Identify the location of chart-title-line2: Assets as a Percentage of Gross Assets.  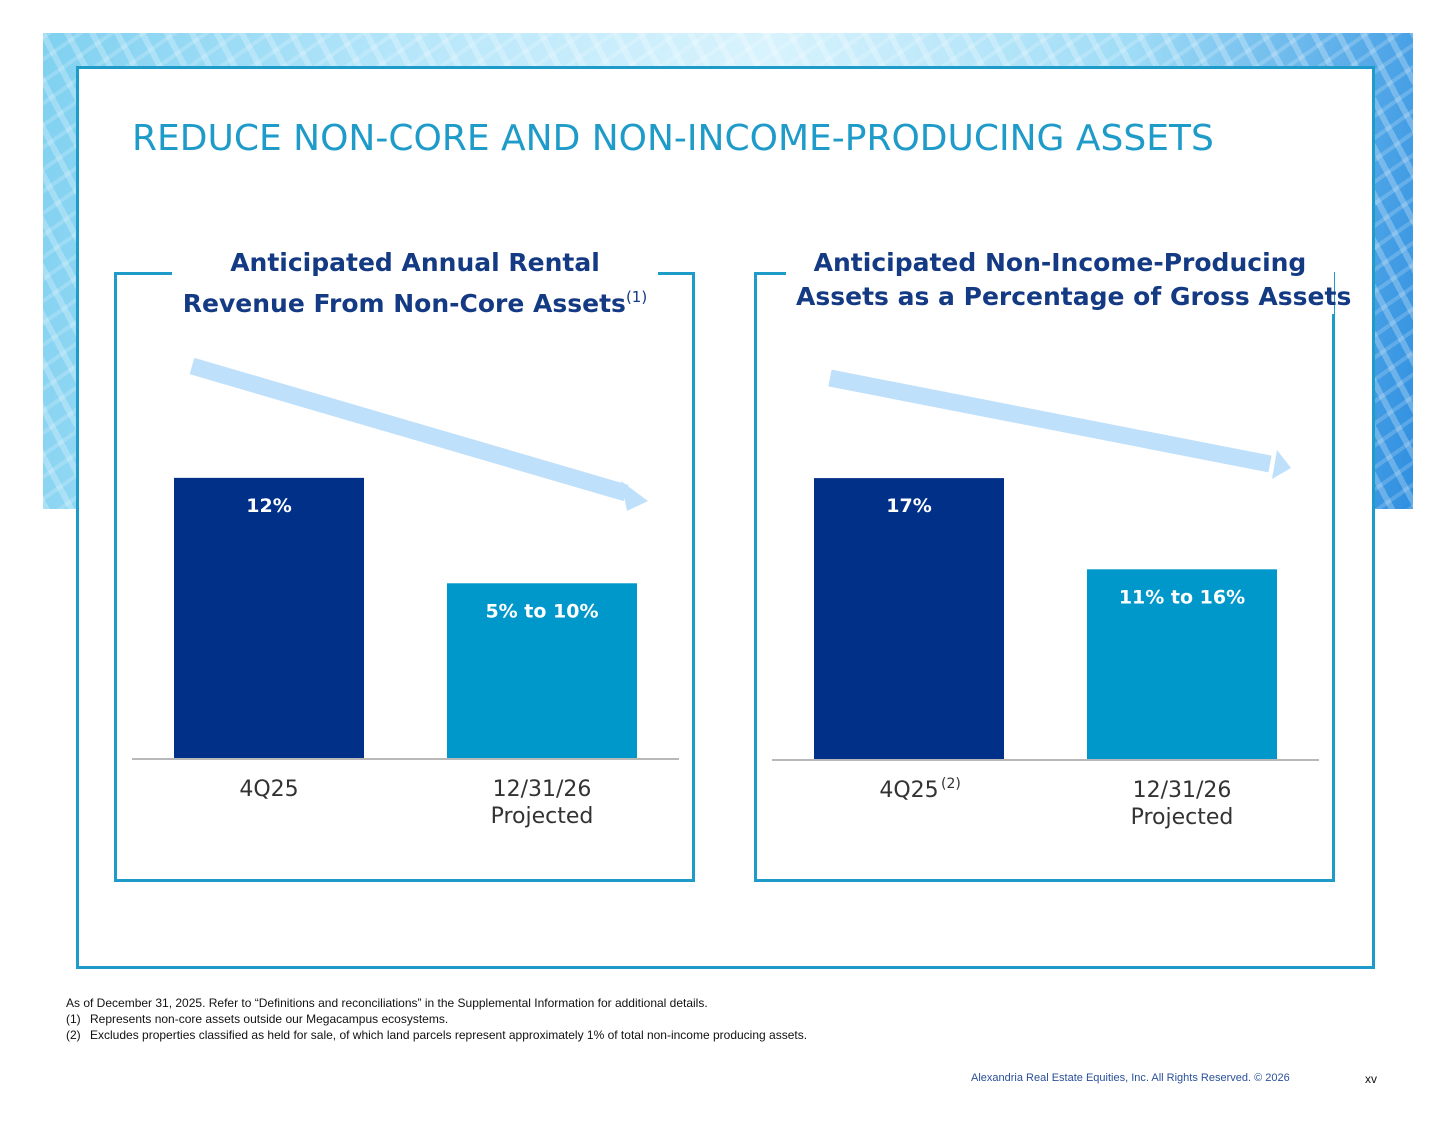
(1074, 296).